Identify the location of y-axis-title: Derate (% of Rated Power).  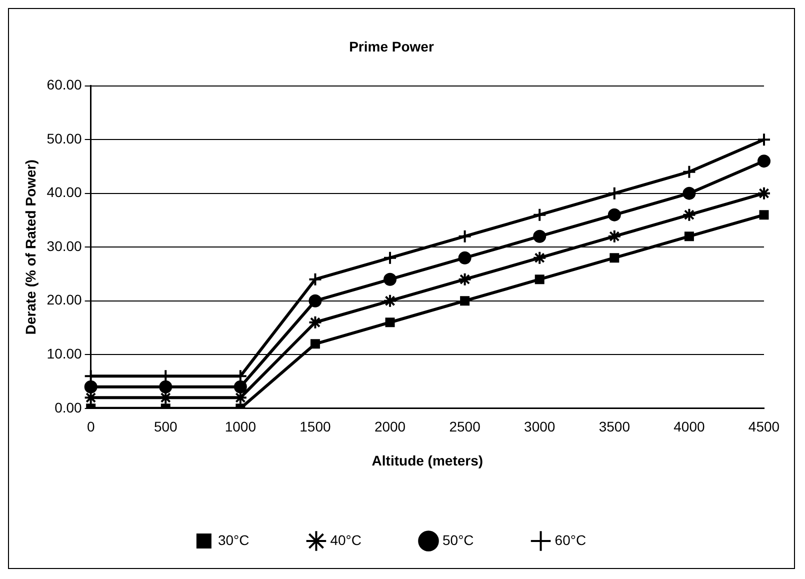
(30, 247).